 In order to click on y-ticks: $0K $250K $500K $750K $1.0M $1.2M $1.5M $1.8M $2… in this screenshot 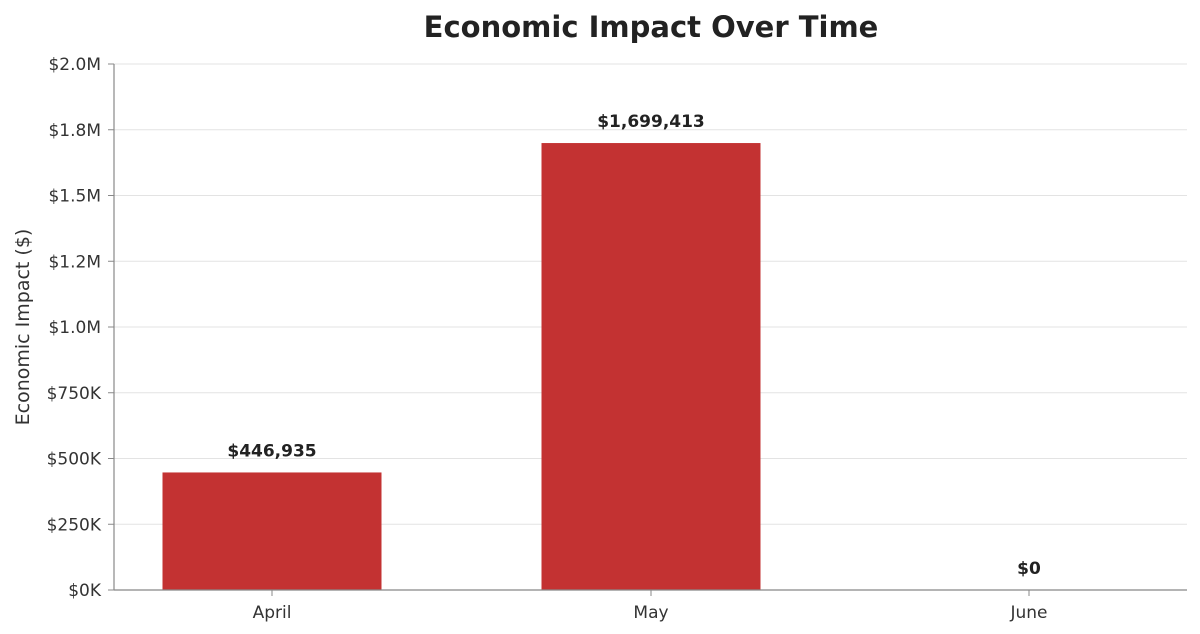, I will do `click(80, 328)`.